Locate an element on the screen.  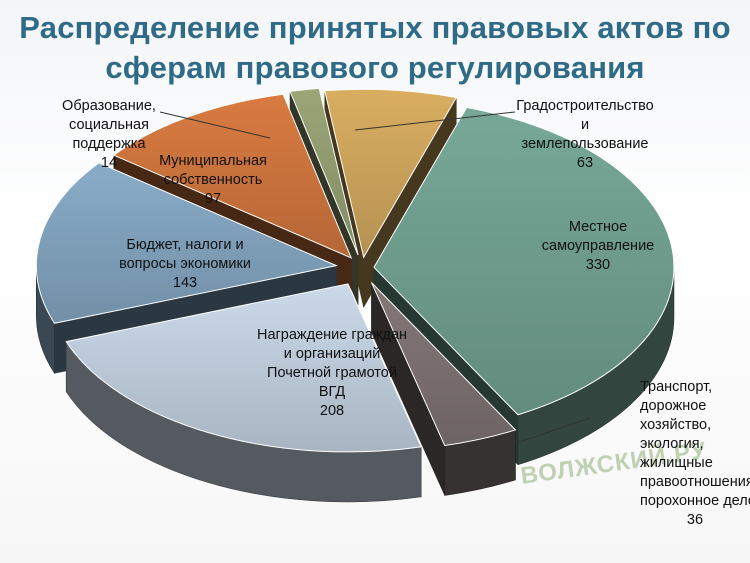
slice-label-7: Градостроительство и землепользование 63 is located at coordinates (585, 135).